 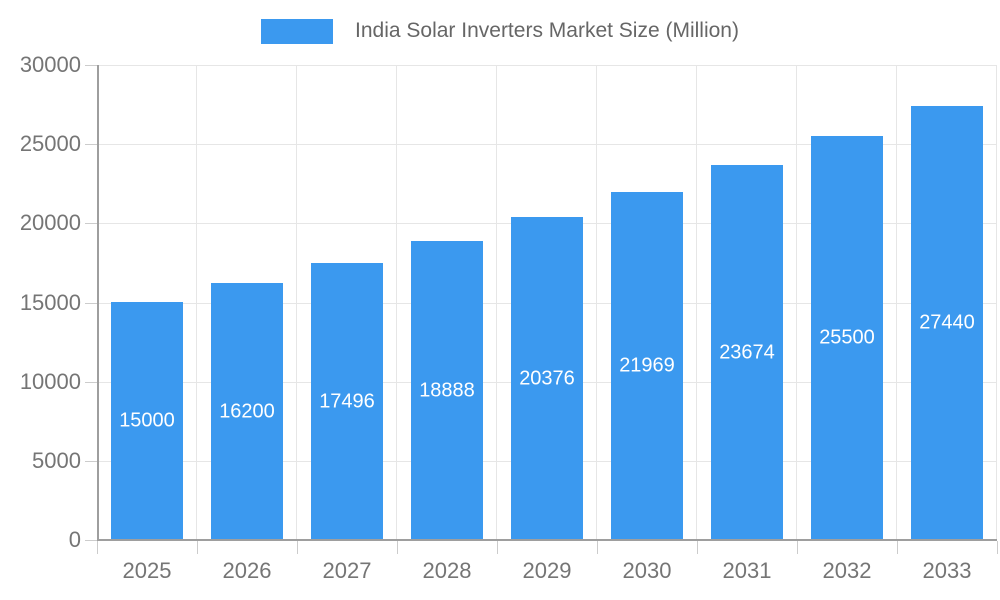 I want to click on bar-value-label: 15000, so click(x=147, y=420).